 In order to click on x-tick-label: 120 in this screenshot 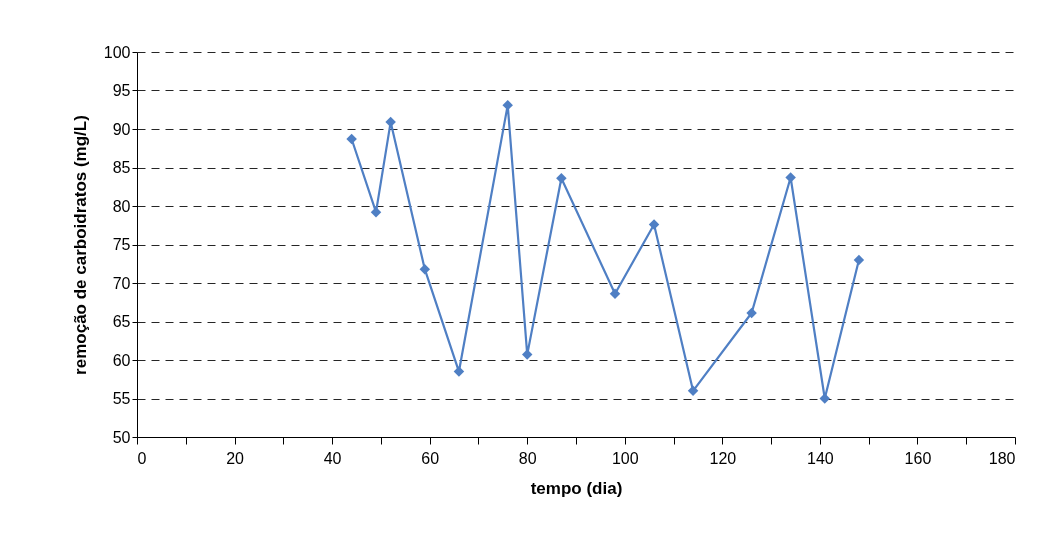, I will do `click(723, 458)`.